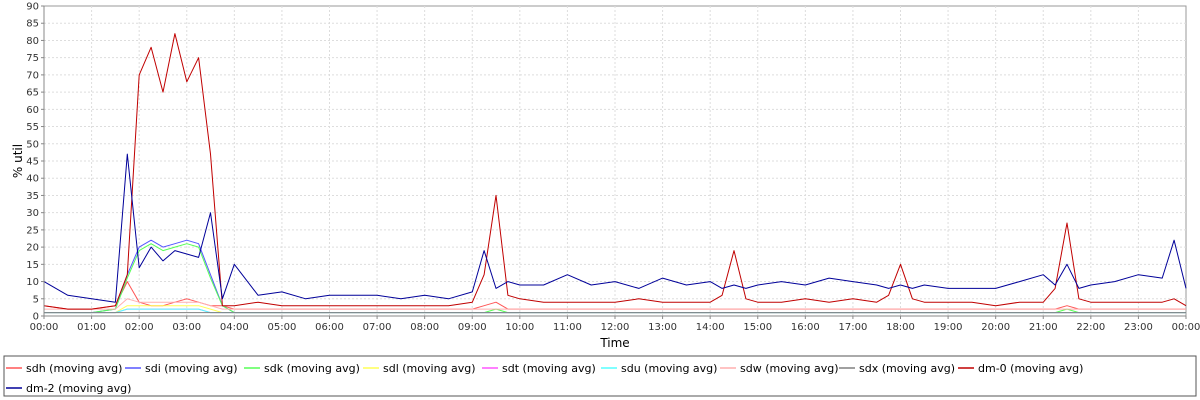 The height and width of the screenshot is (400, 1200). Describe the element at coordinates (805, 327) in the screenshot. I see `x-tick-label: 16:00` at that location.